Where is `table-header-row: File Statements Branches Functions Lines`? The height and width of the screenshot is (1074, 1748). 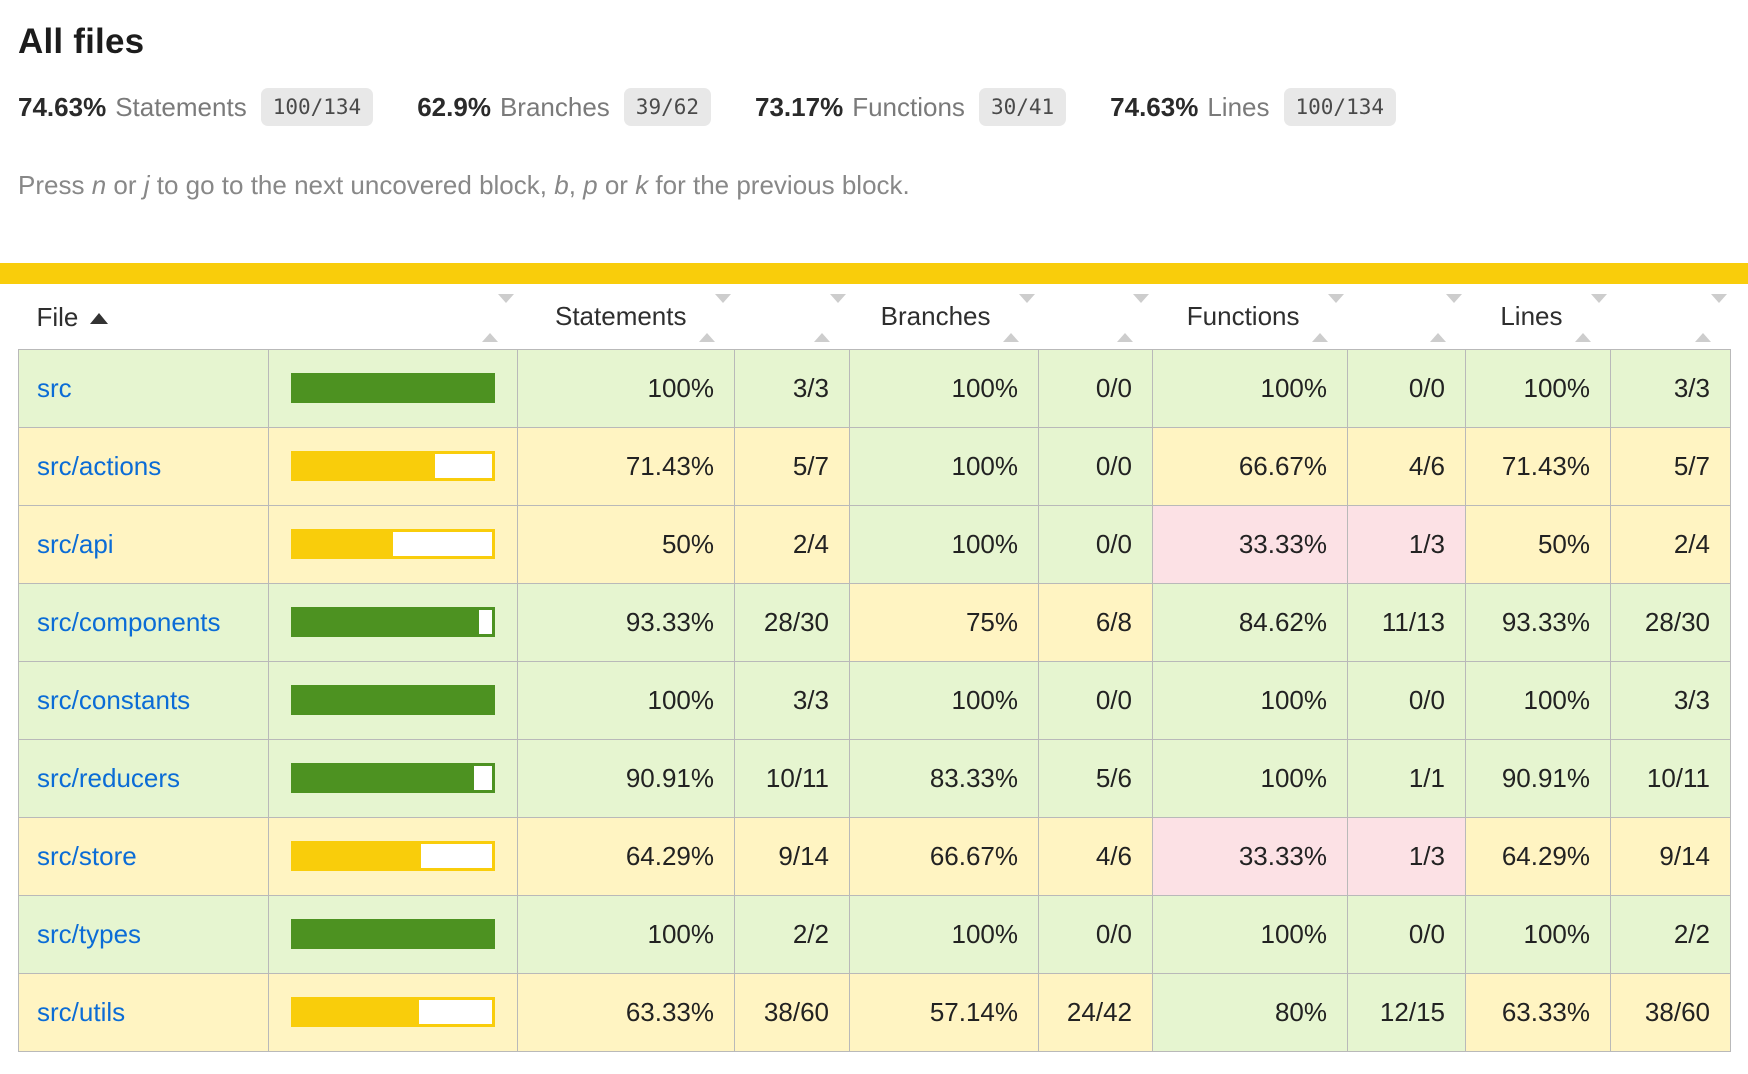
table-header-row: File Statements Branches Functions Lines is located at coordinates (874, 317).